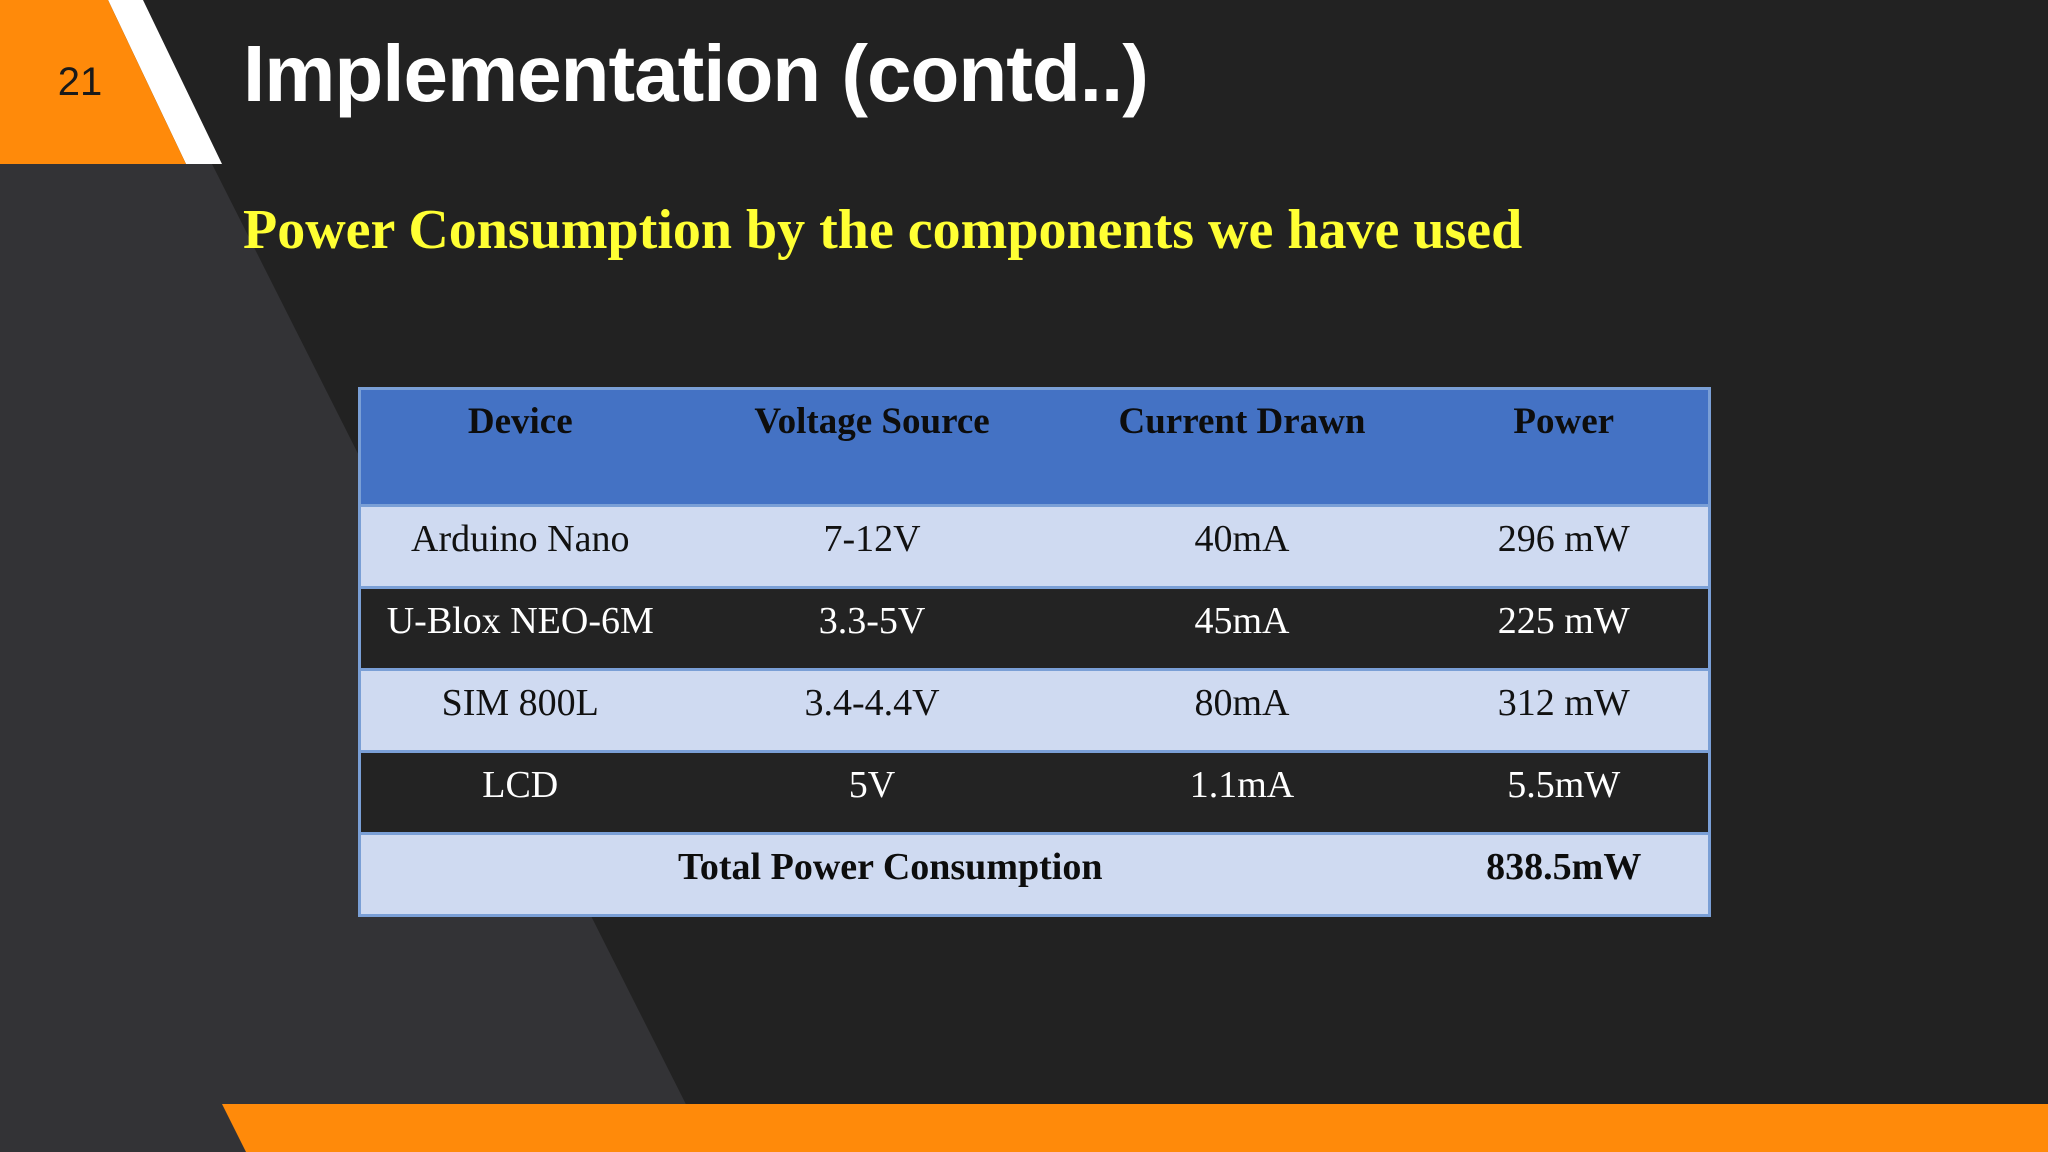  What do you see at coordinates (696, 73) in the screenshot?
I see `slide-title: Implementation (contd..)` at bounding box center [696, 73].